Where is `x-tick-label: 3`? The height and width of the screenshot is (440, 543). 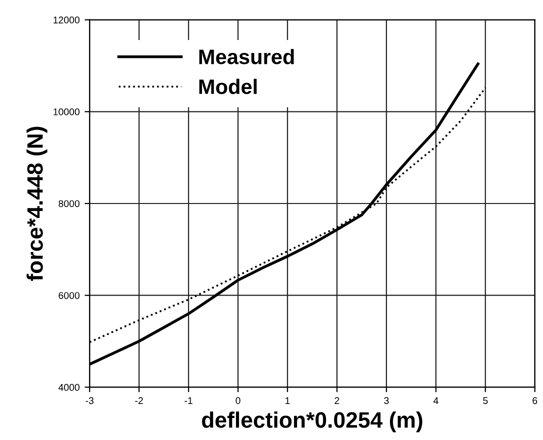 x-tick-label: 3 is located at coordinates (386, 400).